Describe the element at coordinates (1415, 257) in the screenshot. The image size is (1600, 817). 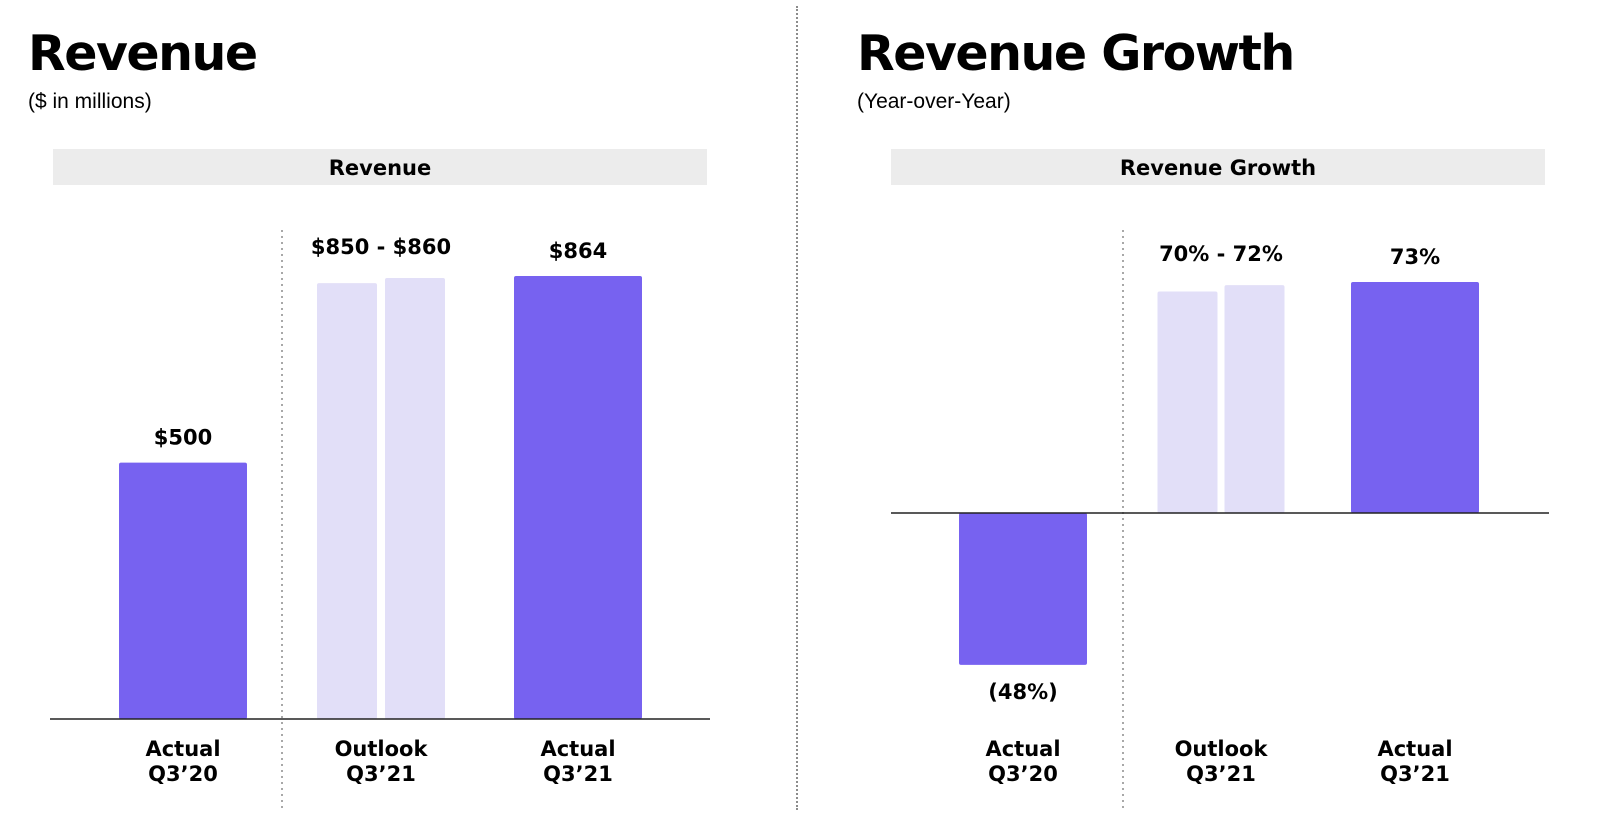
I see `revenue-growth-data-label-2: 73%` at that location.